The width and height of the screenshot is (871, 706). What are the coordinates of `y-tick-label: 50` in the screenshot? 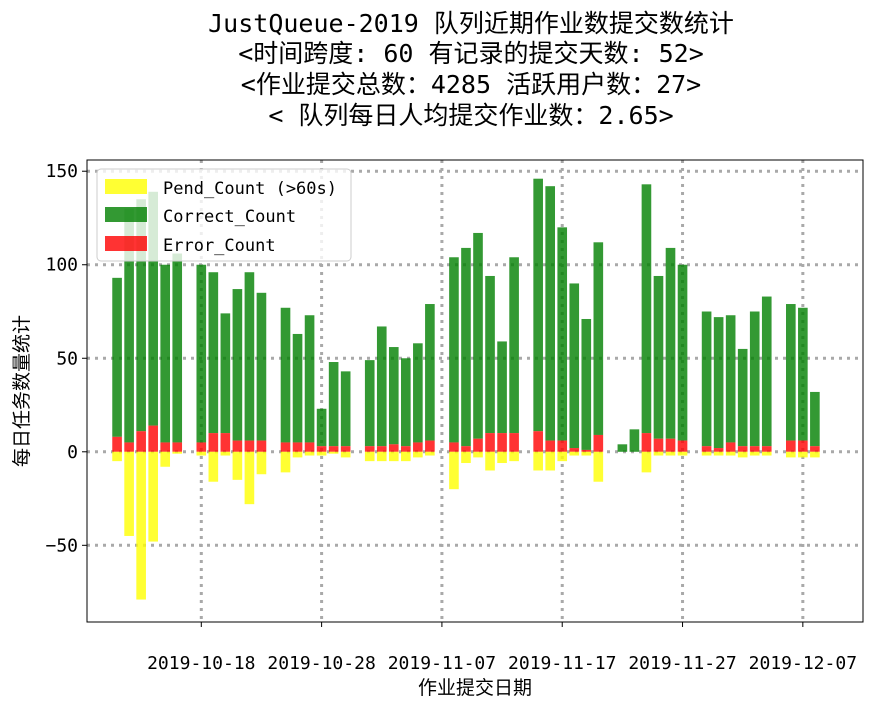 It's located at (67, 358).